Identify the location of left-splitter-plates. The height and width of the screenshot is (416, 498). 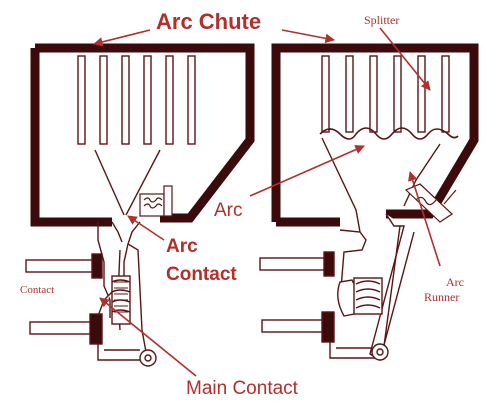
(136, 100).